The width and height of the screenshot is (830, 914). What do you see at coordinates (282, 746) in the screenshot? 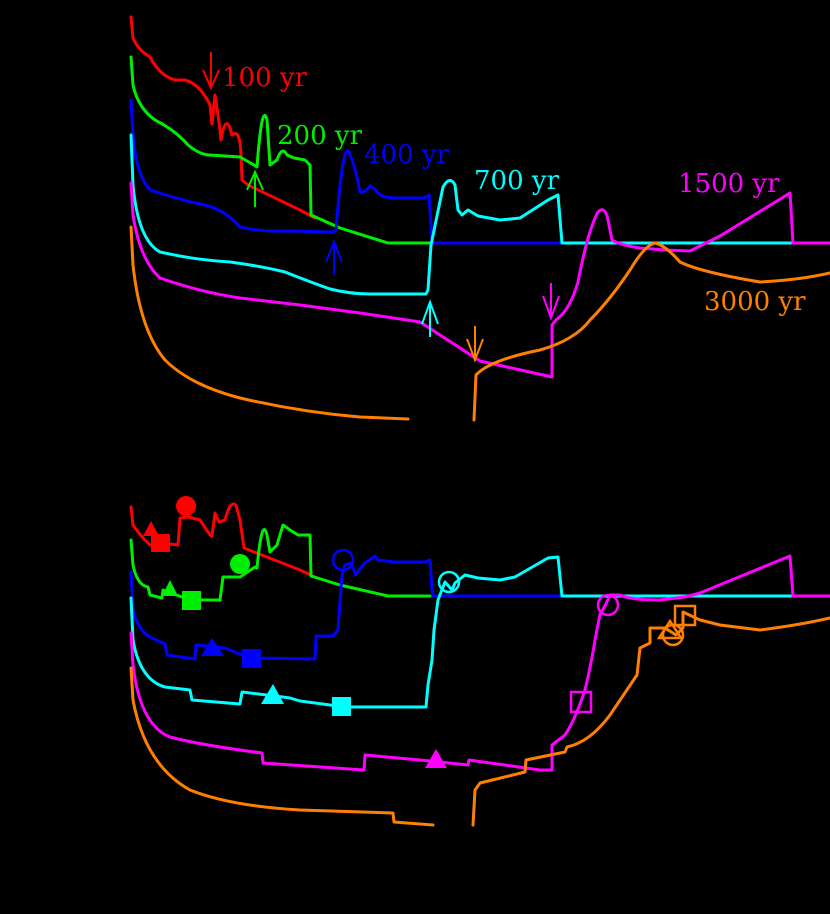
I see `curve-3000yr-bottom` at bounding box center [282, 746].